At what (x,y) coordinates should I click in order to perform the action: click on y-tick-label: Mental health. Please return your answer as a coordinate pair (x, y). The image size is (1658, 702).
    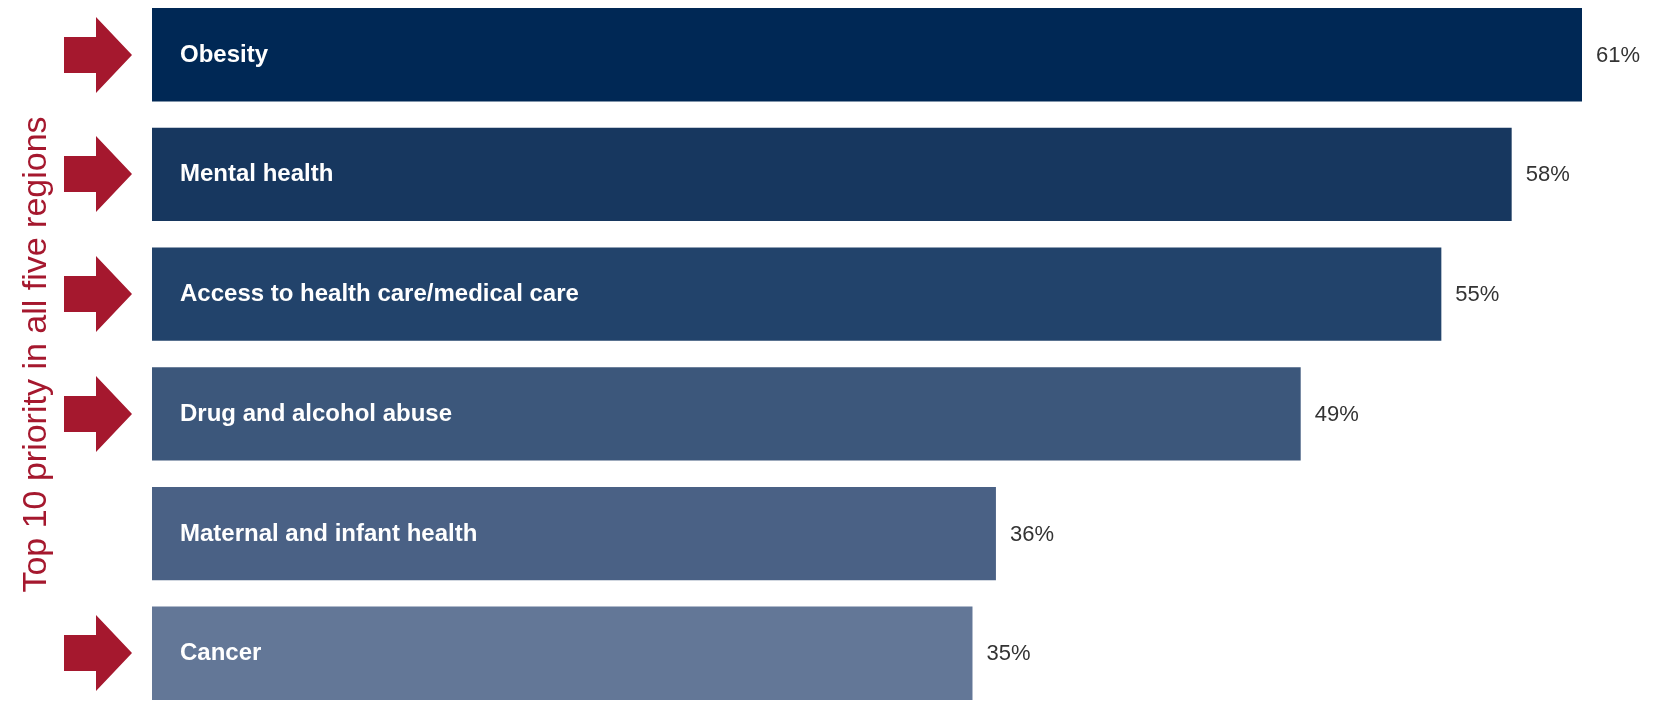
    Looking at the image, I should click on (257, 173).